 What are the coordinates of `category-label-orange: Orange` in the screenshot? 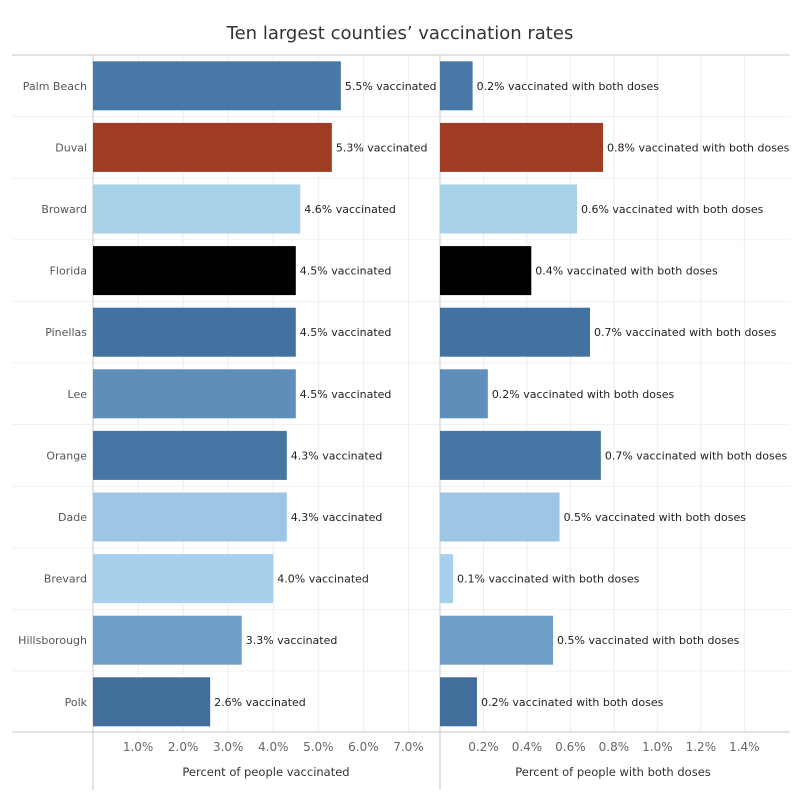 It's located at (66, 455).